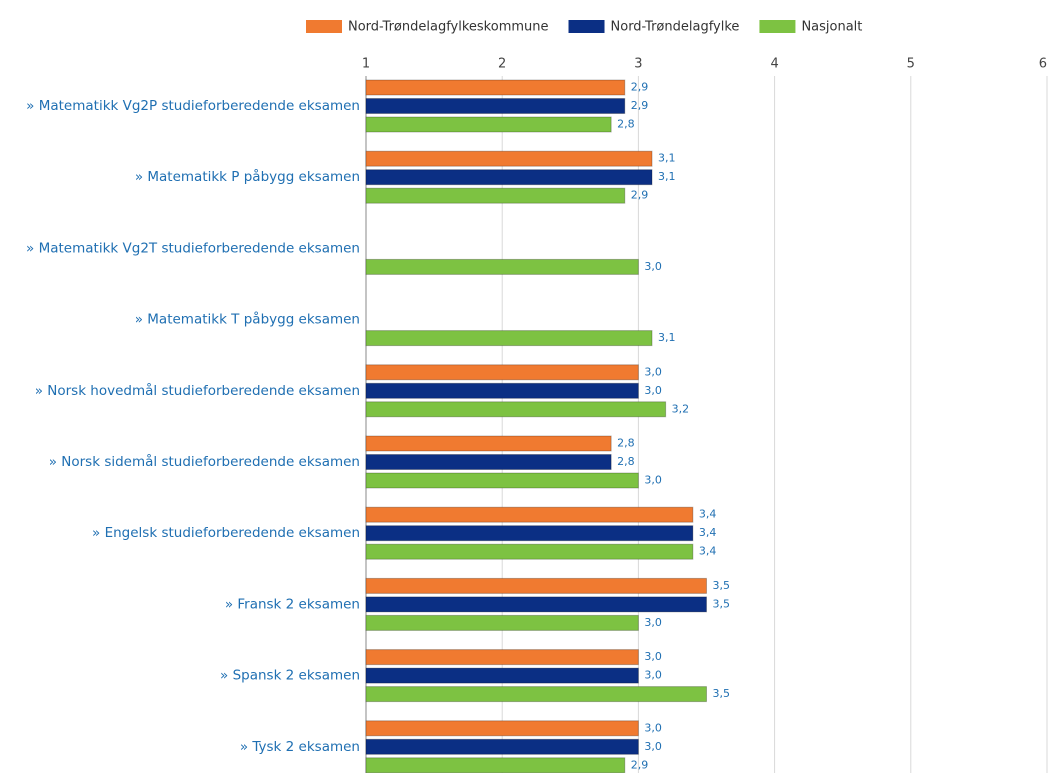  Describe the element at coordinates (292, 604) in the screenshot. I see `category-label: » Fransk 2 eksamen` at that location.